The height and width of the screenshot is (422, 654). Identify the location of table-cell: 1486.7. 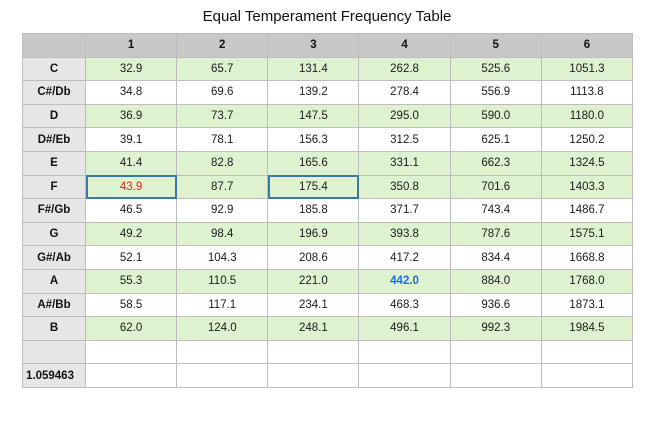
(587, 210).